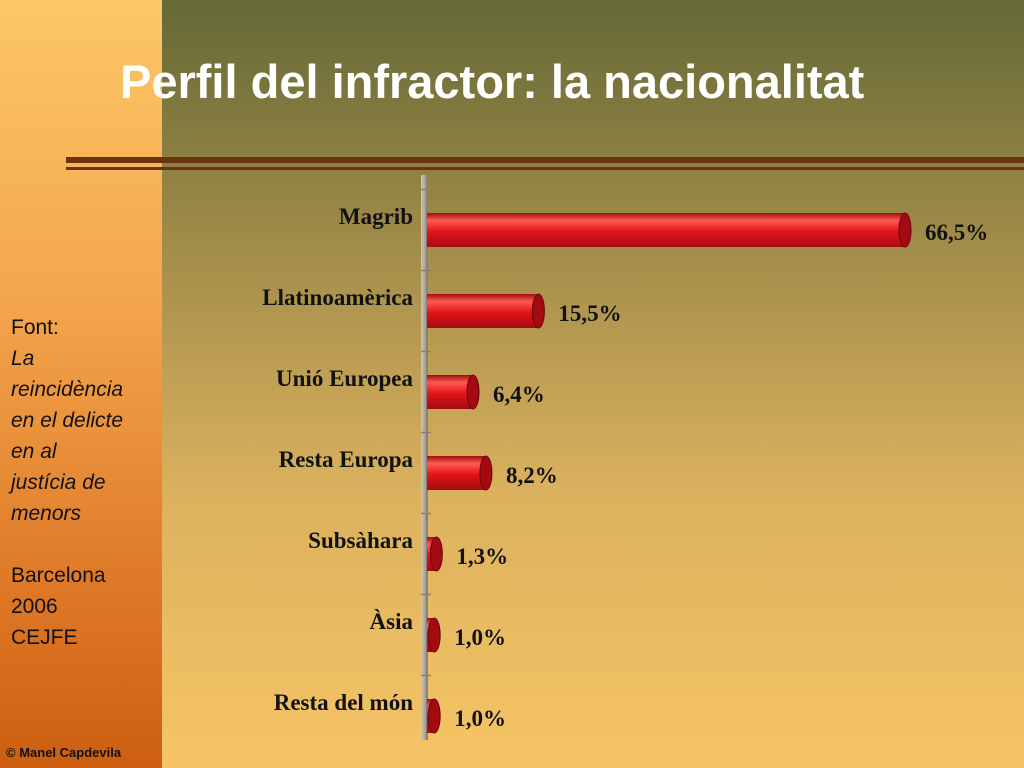 This screenshot has width=1024, height=768. I want to click on copyright-notice: © Manel Capdevila, so click(64, 752).